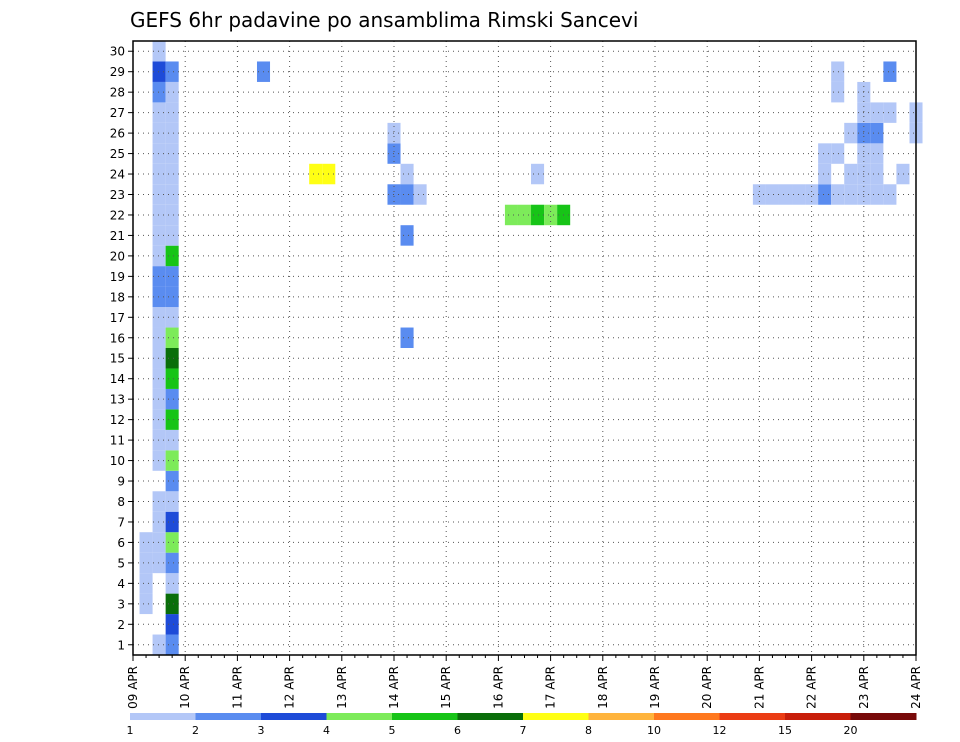 Image resolution: width=960 pixels, height=742 pixels. I want to click on y-tick-label: 16, so click(117, 338).